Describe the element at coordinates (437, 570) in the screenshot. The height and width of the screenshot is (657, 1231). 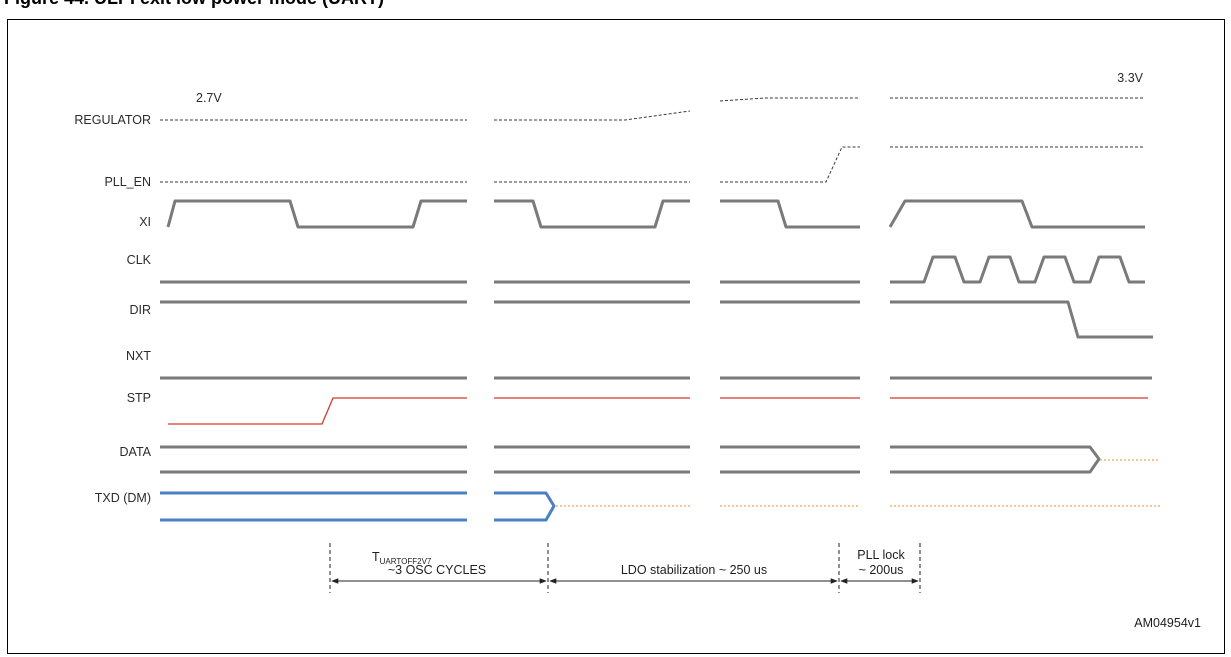
I see `interval-tuartoff-cycles: ~3 OSC CYCLES` at that location.